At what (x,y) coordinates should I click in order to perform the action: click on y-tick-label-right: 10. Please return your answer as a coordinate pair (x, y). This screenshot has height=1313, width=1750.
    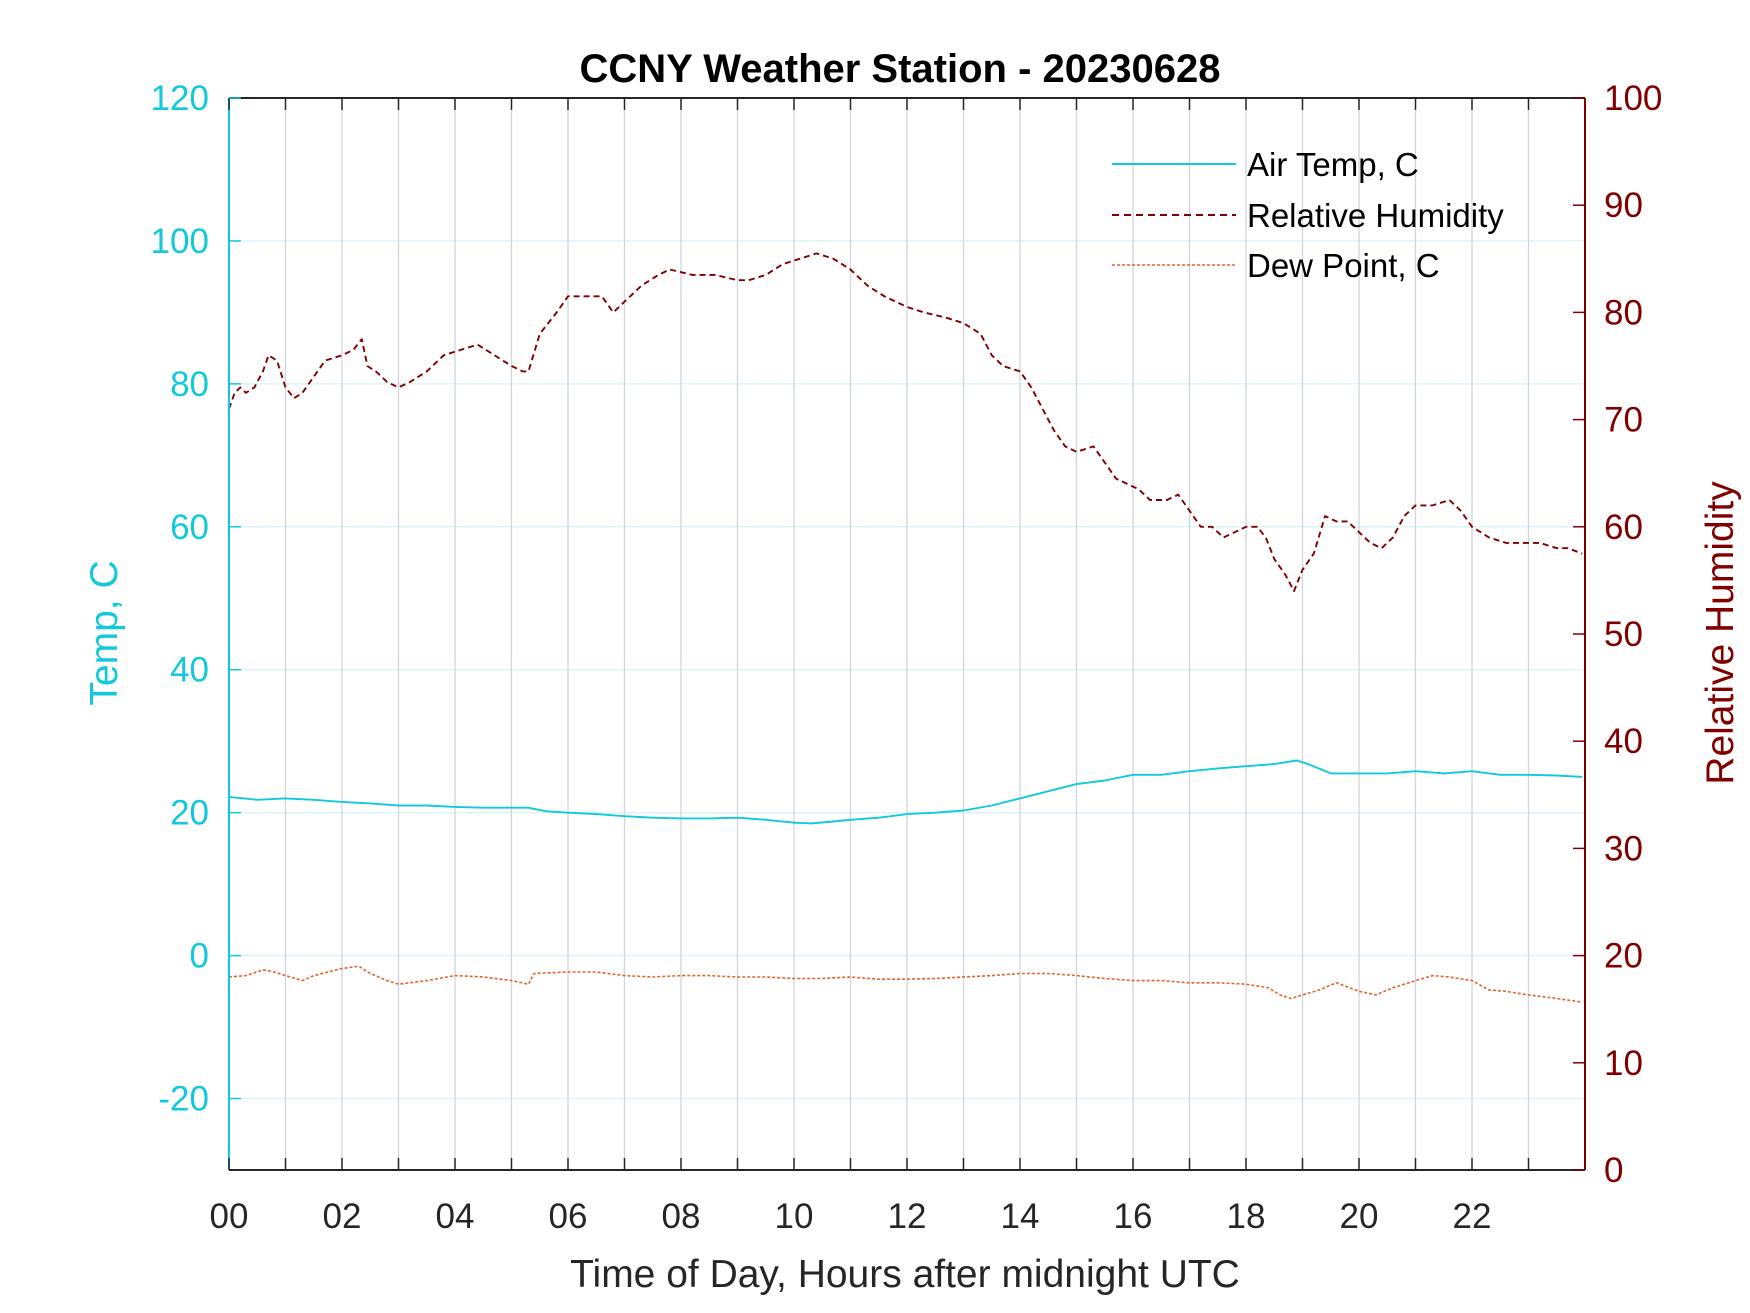
    Looking at the image, I should click on (1623, 1063).